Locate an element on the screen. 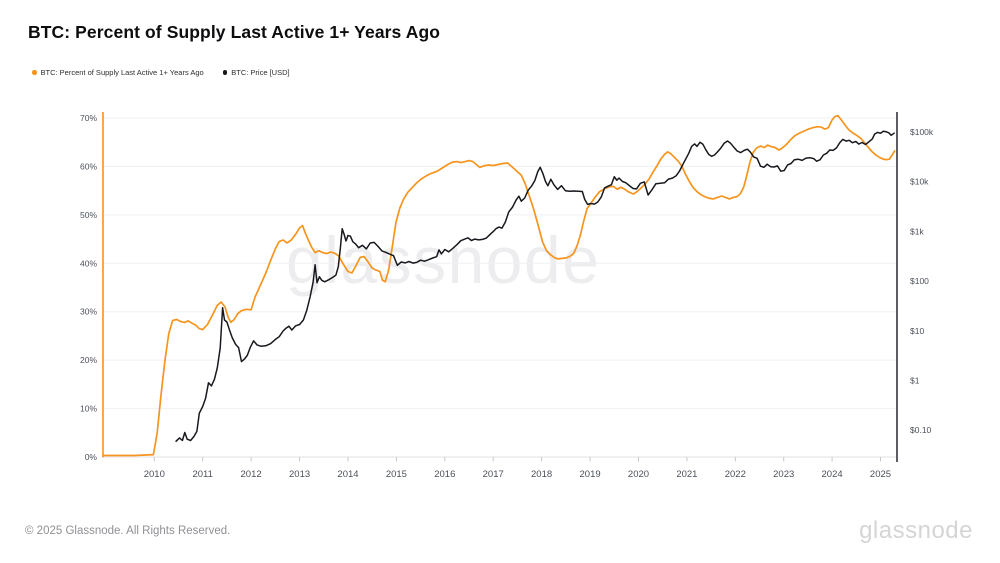 This screenshot has height=563, width=1000. svg-text: $100 is located at coordinates (919, 281).